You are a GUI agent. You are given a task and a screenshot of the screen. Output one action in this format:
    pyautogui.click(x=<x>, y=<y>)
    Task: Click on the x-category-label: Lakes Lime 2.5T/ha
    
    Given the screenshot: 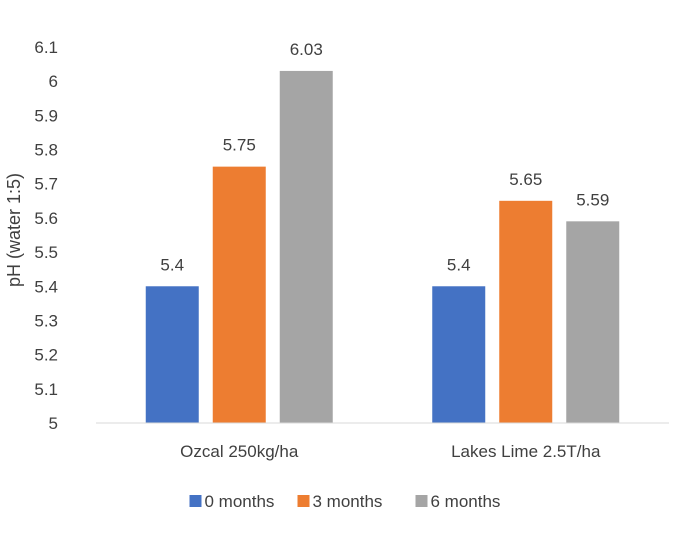 What is the action you would take?
    pyautogui.click(x=526, y=451)
    